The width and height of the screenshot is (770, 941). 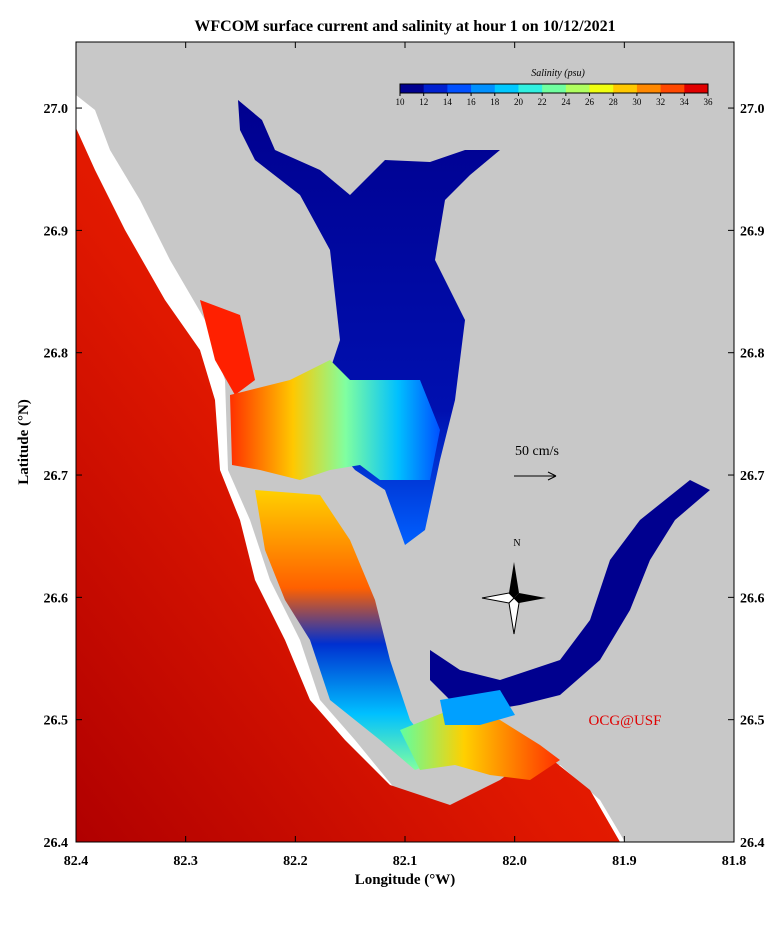 I want to click on x-tick-label: 82.0, so click(x=514, y=861).